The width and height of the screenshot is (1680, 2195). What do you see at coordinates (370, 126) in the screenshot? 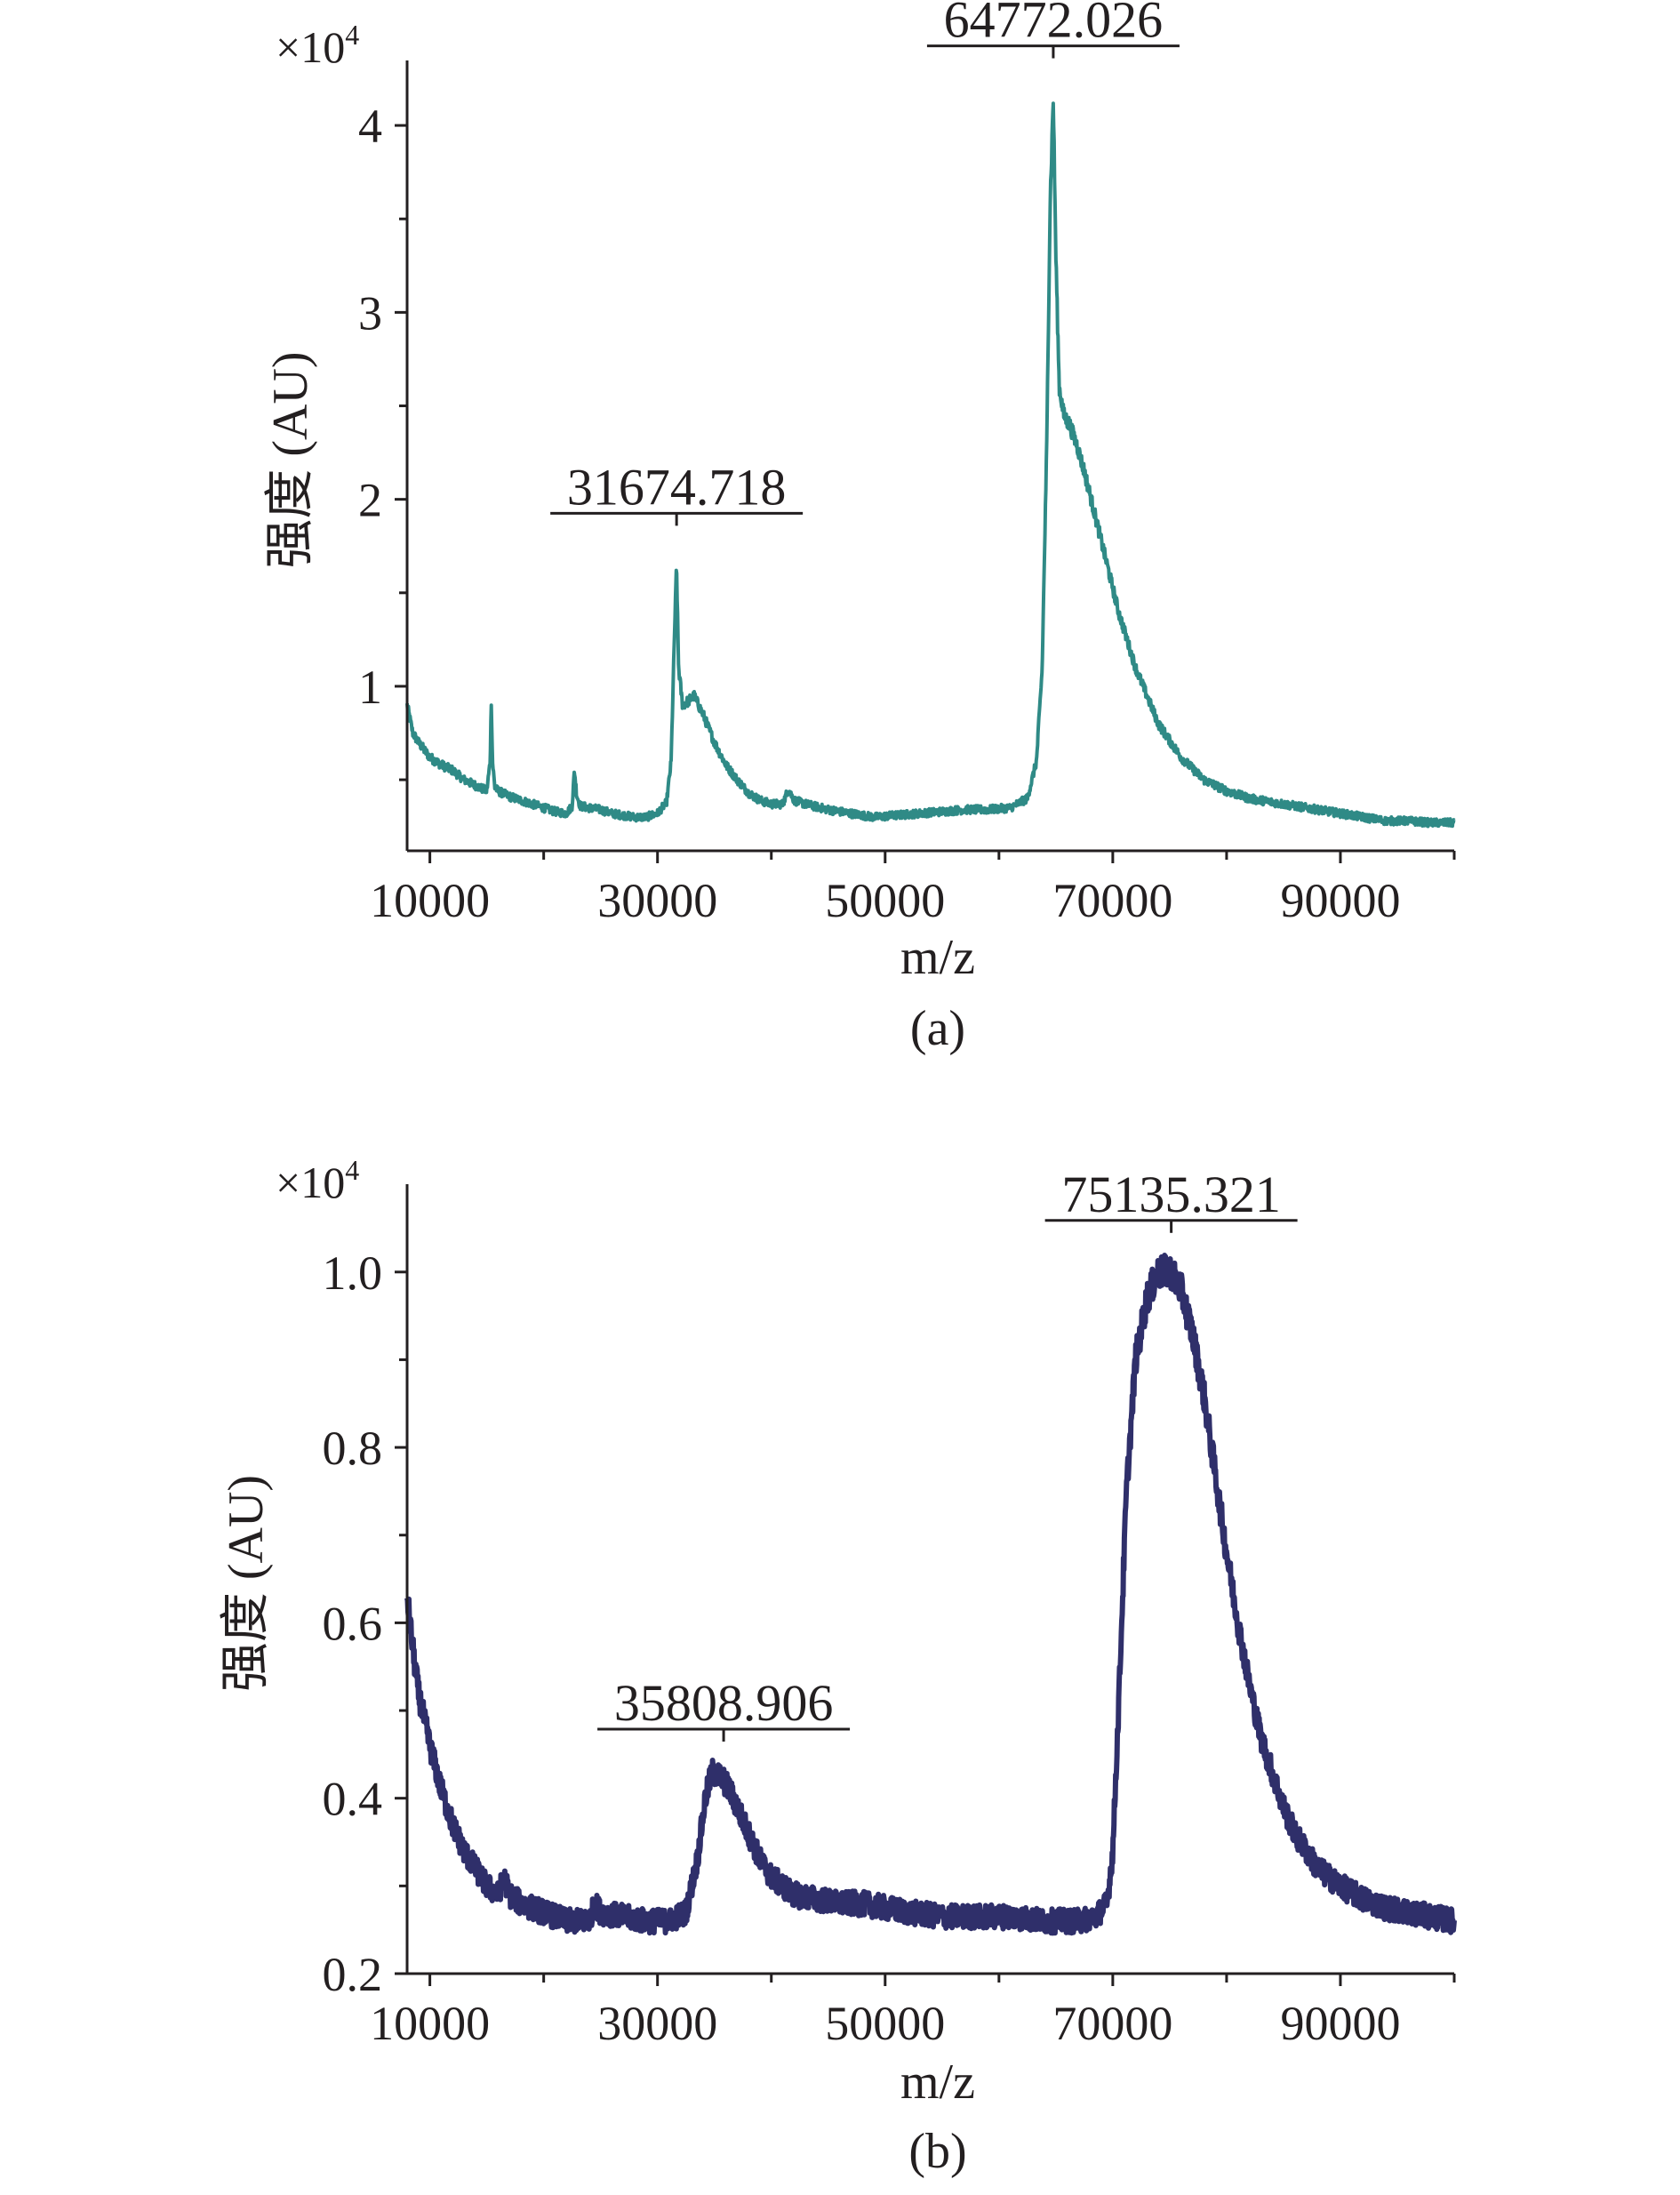
I see `y-tick-label: 4` at bounding box center [370, 126].